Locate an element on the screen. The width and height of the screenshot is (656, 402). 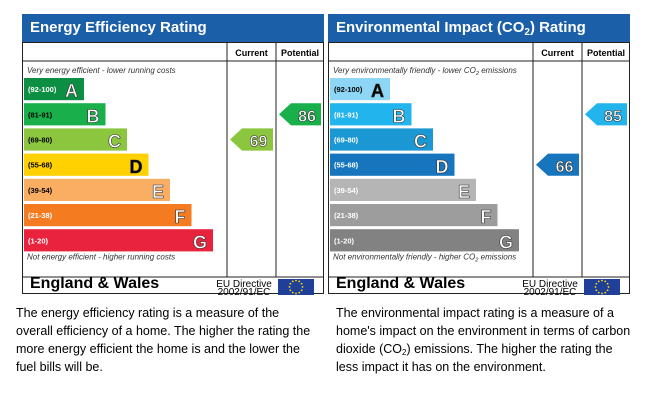
band-letter: F is located at coordinates (486, 217).